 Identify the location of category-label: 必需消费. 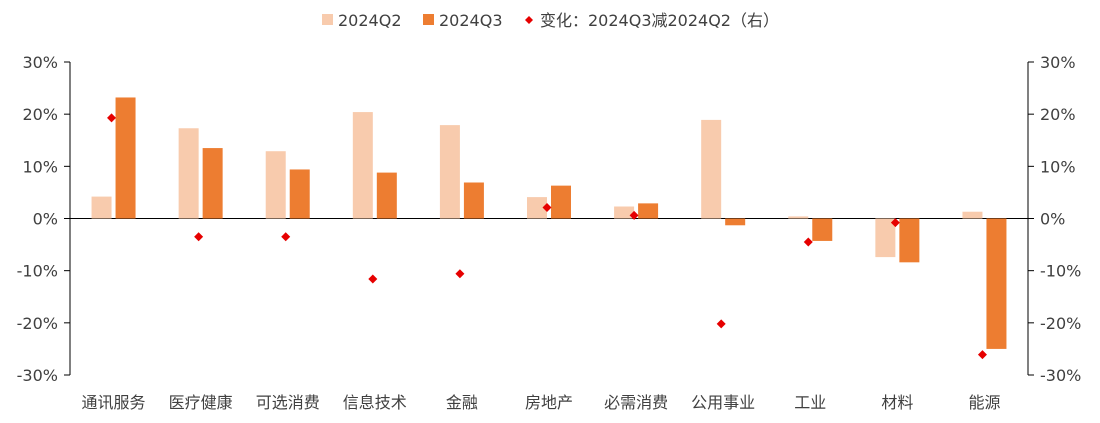
(636, 402).